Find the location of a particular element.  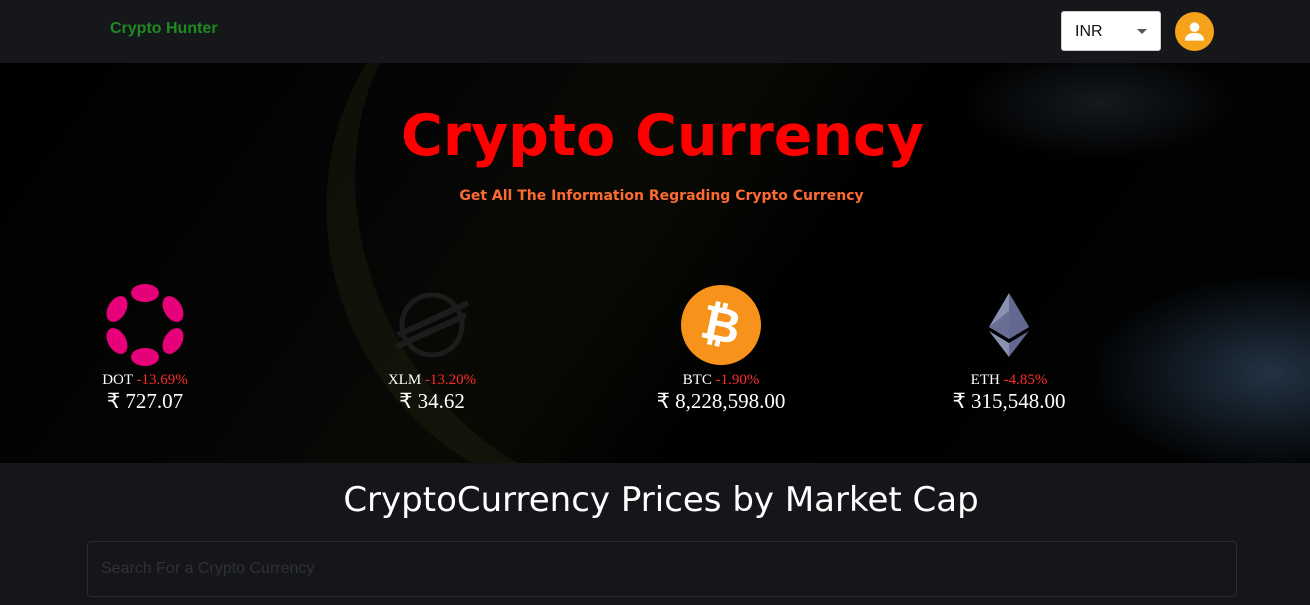

coin-symbol: ETH is located at coordinates (985, 380).